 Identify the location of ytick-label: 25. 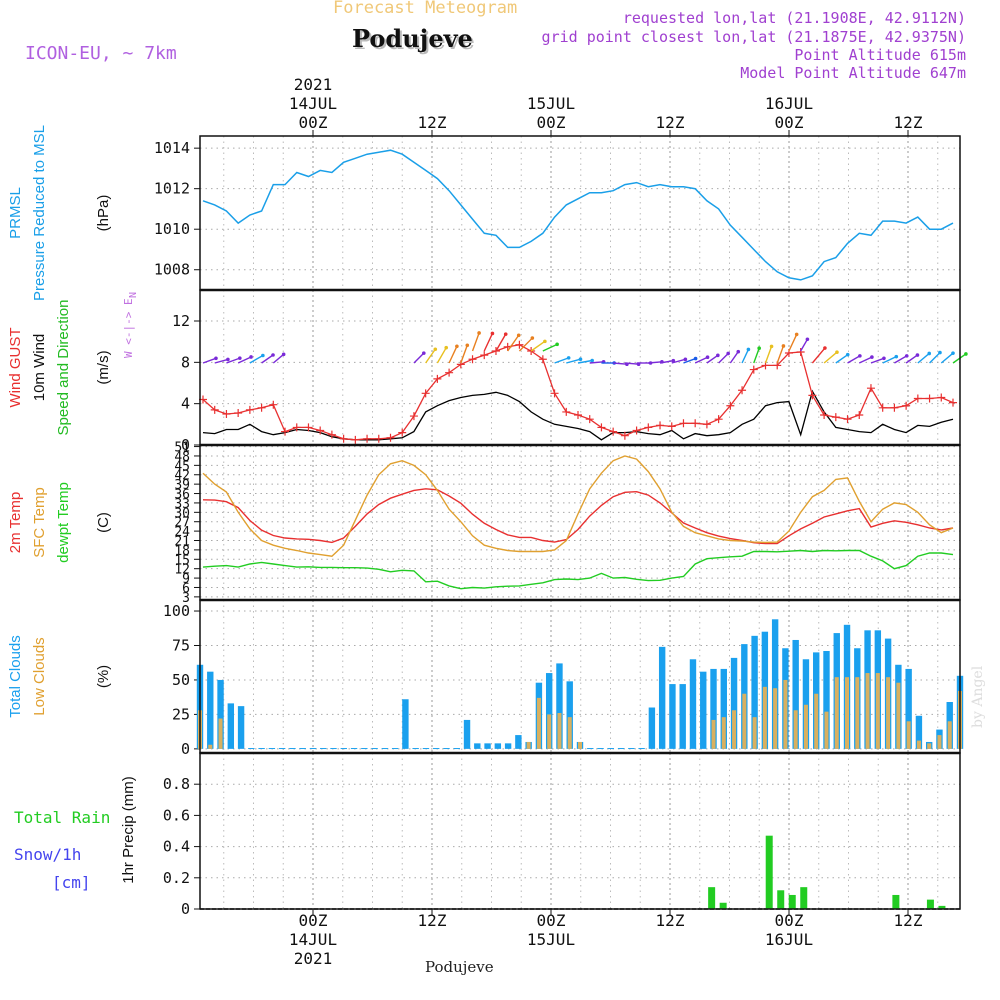
(181, 714).